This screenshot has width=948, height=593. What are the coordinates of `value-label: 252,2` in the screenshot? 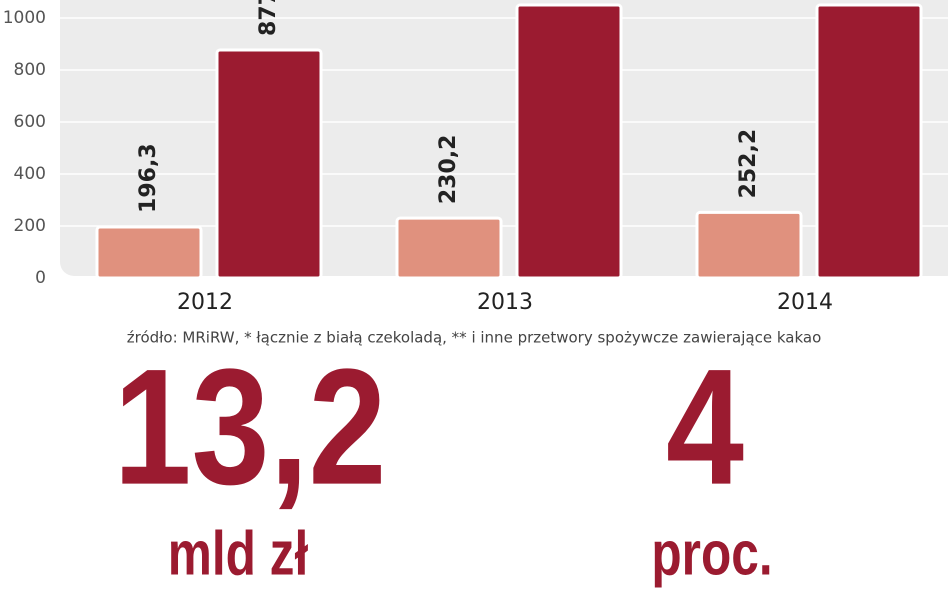 It's located at (748, 164).